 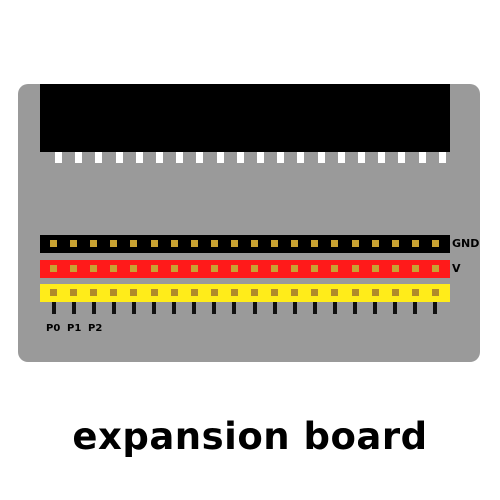 What do you see at coordinates (95, 328) in the screenshot?
I see `pin-label-p2: P2` at bounding box center [95, 328].